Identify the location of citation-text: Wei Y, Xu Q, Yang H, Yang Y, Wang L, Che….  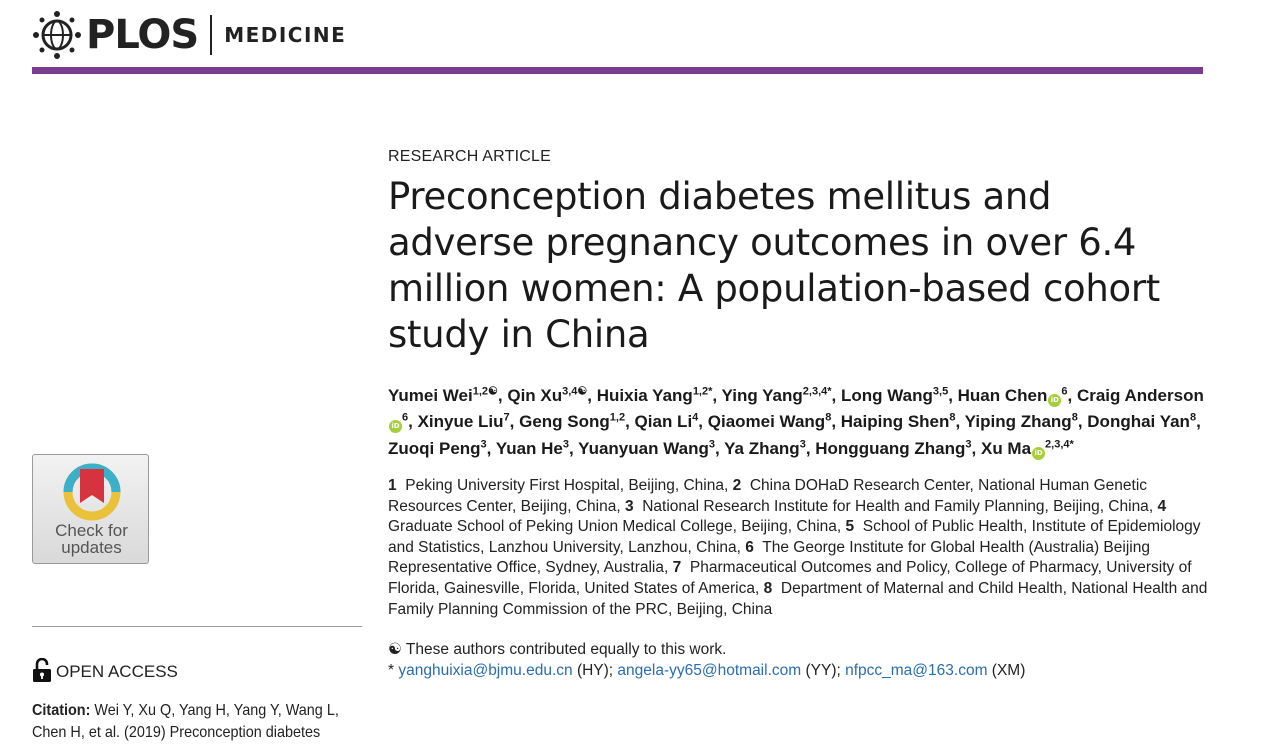
(185, 721).